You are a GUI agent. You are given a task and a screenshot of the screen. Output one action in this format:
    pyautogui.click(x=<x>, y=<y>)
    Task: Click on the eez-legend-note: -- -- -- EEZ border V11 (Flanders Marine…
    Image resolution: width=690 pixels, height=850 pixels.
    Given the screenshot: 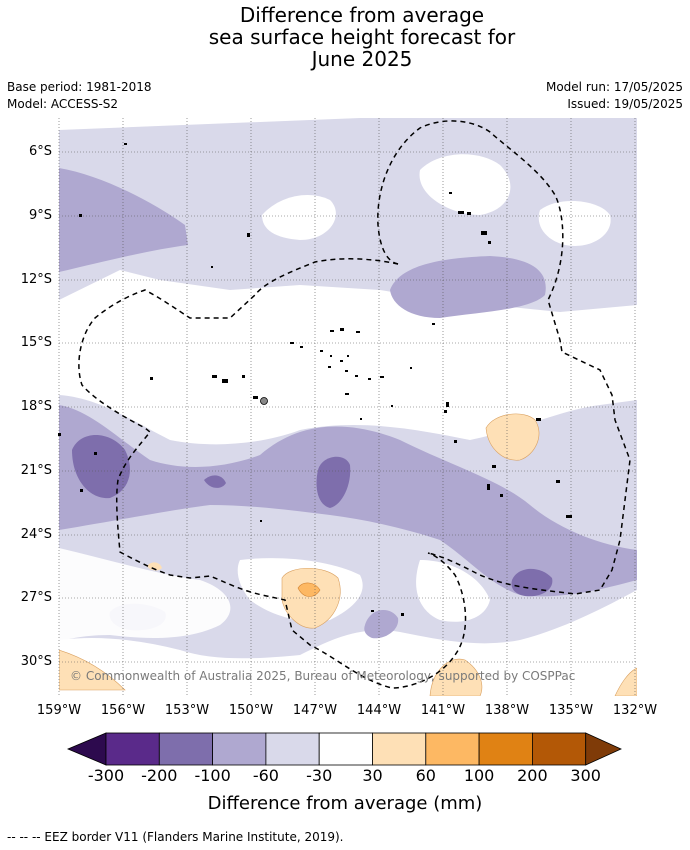 What is the action you would take?
    pyautogui.click(x=175, y=837)
    